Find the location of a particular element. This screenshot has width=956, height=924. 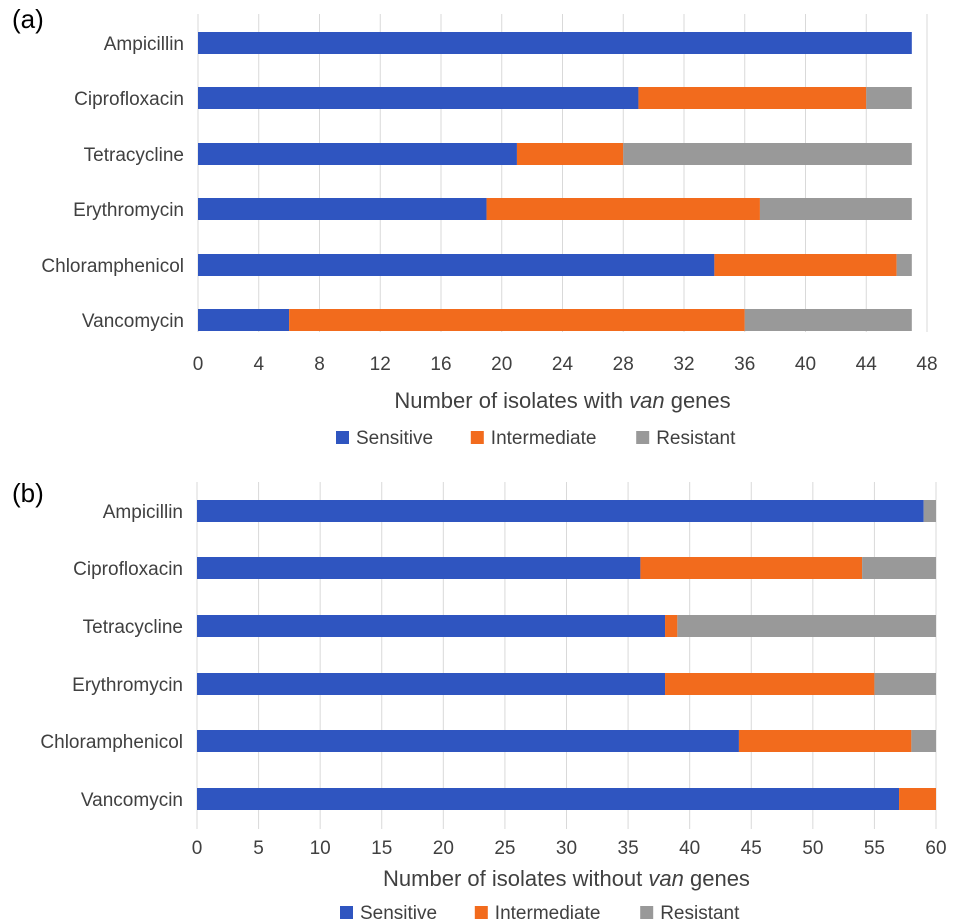

x-tick-label: 45 is located at coordinates (751, 848).